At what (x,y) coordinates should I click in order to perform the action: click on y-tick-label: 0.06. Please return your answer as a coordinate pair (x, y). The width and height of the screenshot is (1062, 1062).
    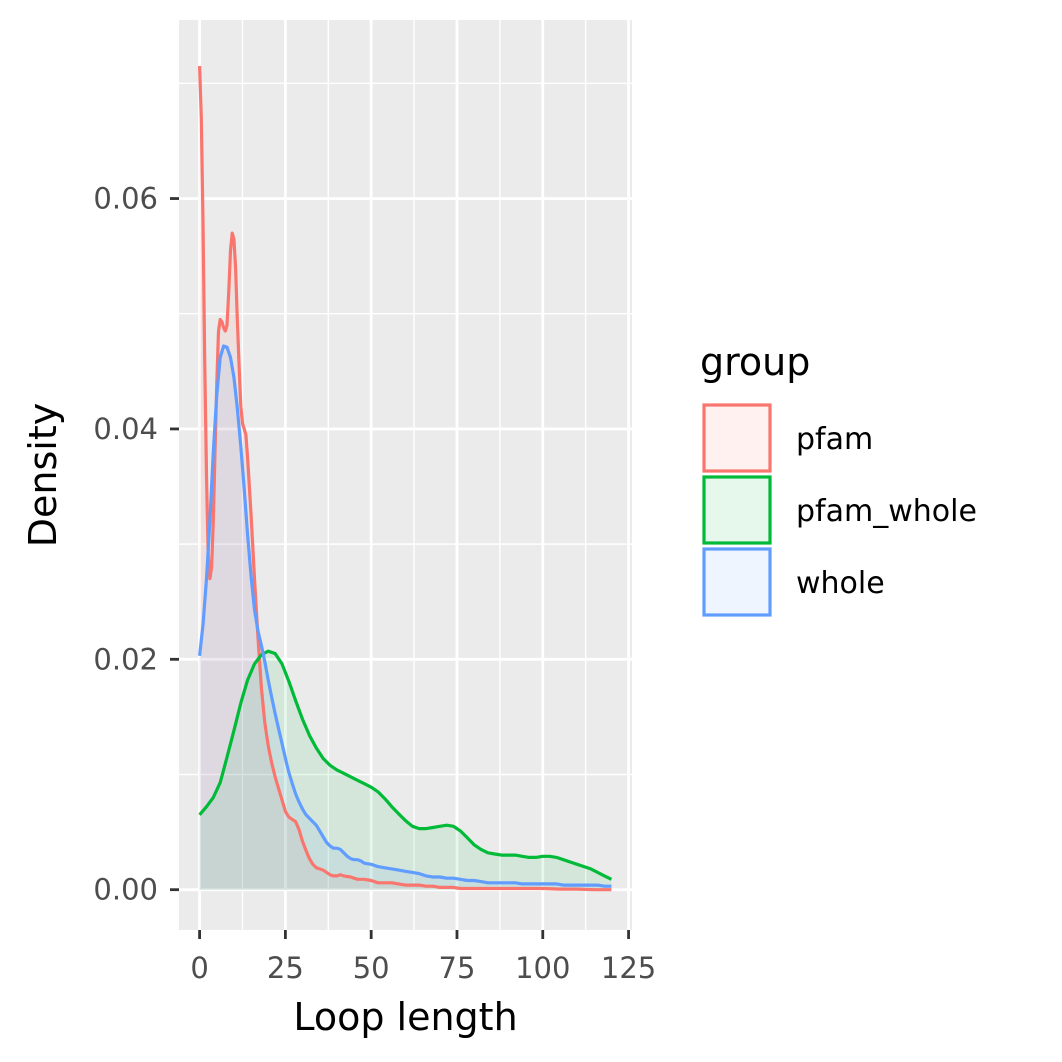
    Looking at the image, I should click on (125, 199).